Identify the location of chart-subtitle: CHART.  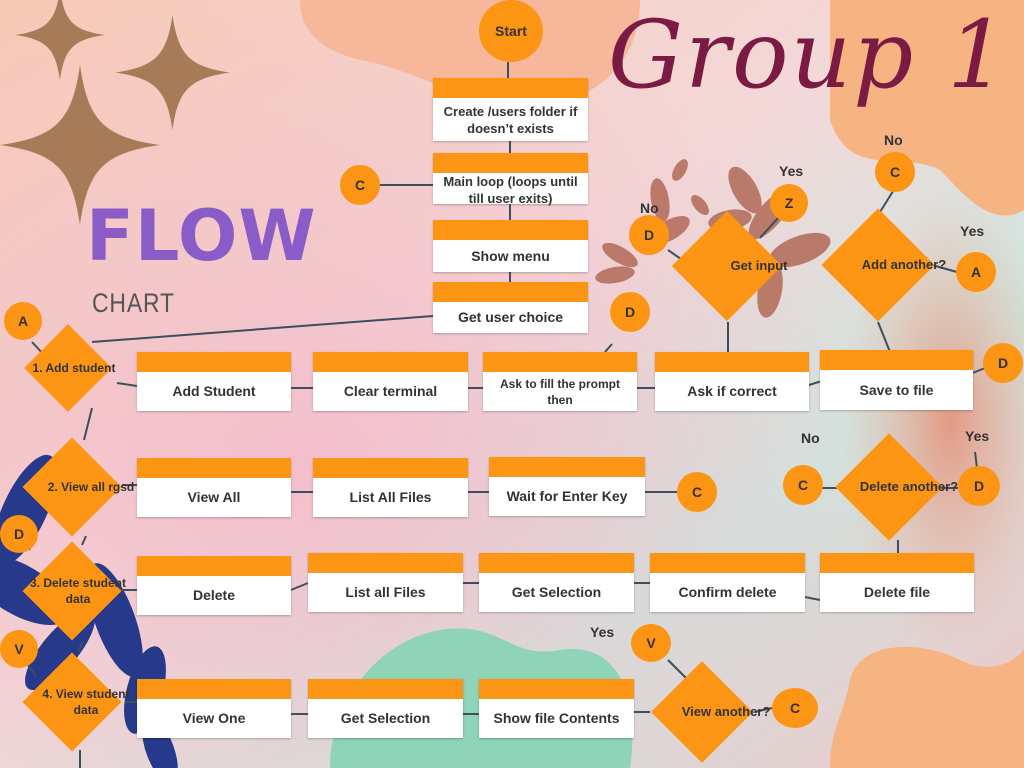
(133, 303).